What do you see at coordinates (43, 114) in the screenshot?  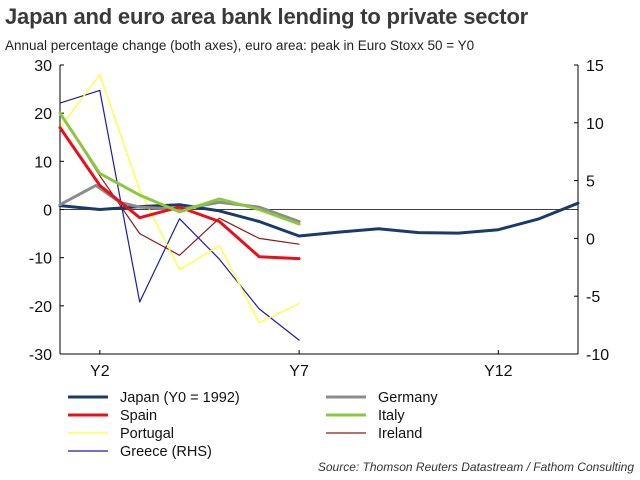 I see `left-tick-label: 20` at bounding box center [43, 114].